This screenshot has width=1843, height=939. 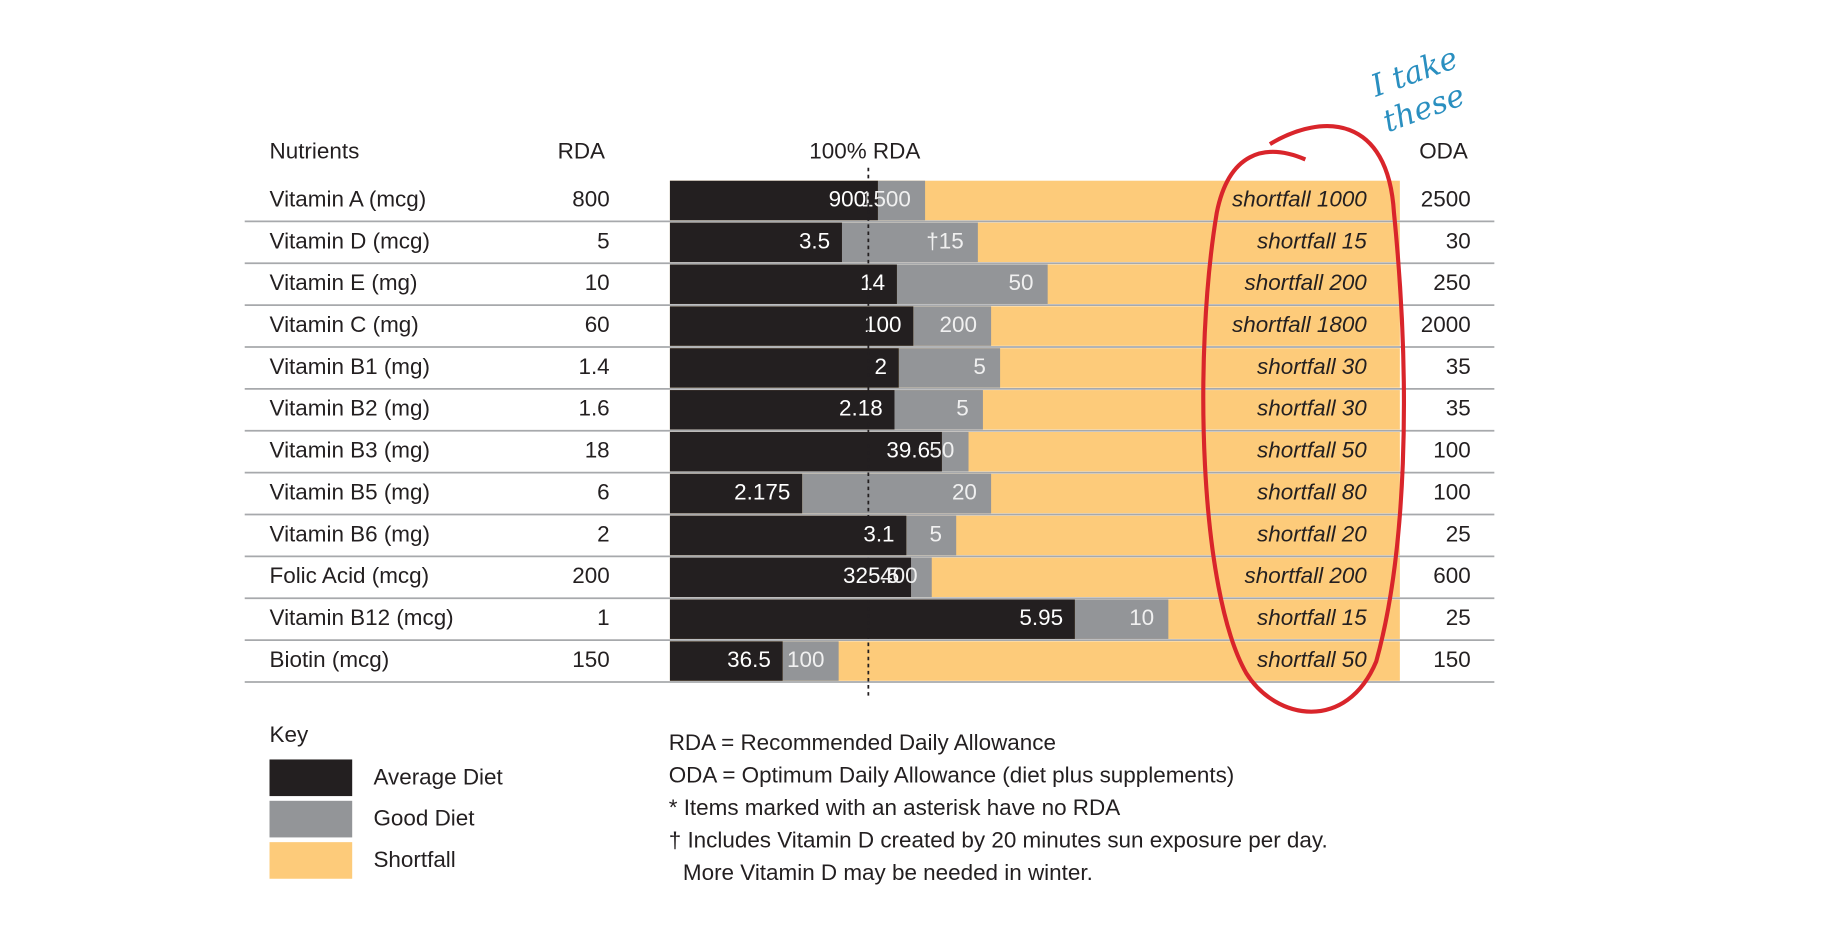 I want to click on average-value: 2, so click(x=880, y=366).